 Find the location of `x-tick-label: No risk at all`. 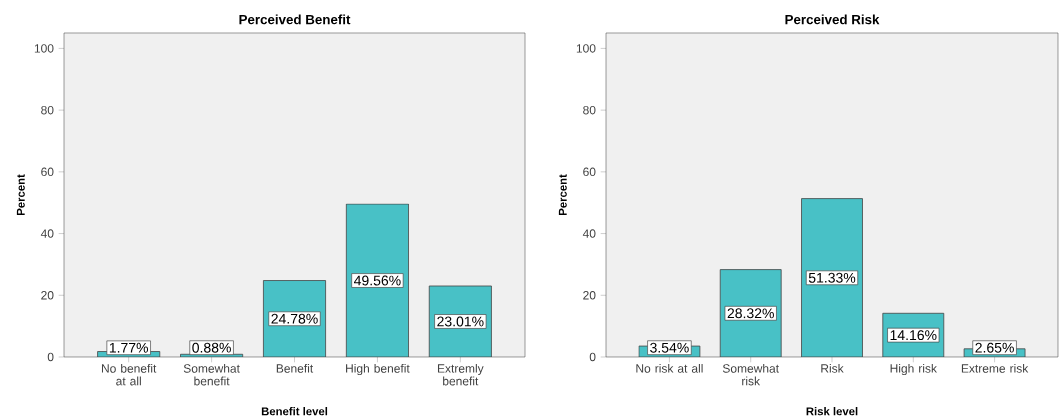

x-tick-label: No risk at all is located at coordinates (669, 368).